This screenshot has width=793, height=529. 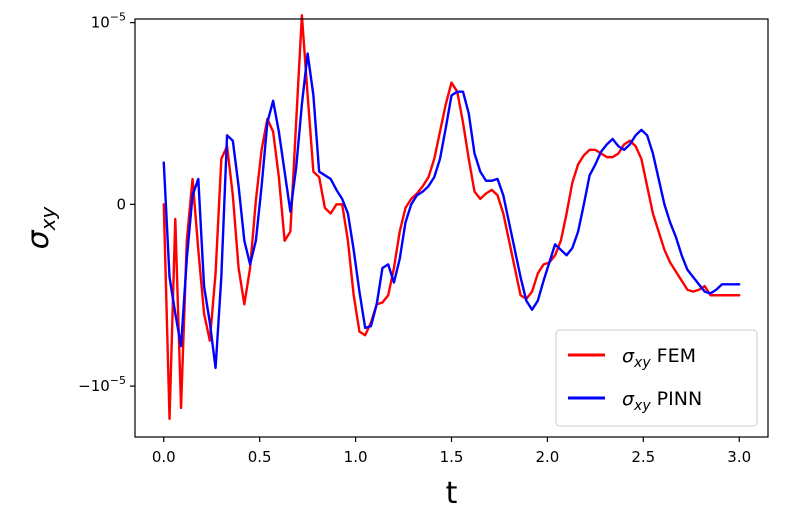 I want to click on legend-fem-label: σxy FEM, so click(x=659, y=358).